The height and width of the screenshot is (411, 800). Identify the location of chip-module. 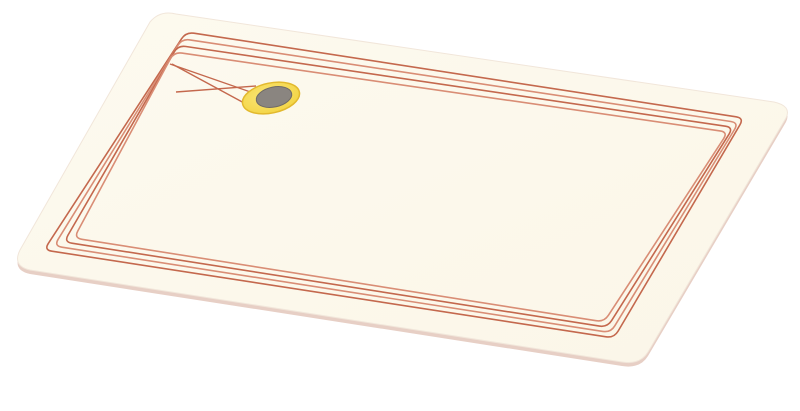
(271, 98).